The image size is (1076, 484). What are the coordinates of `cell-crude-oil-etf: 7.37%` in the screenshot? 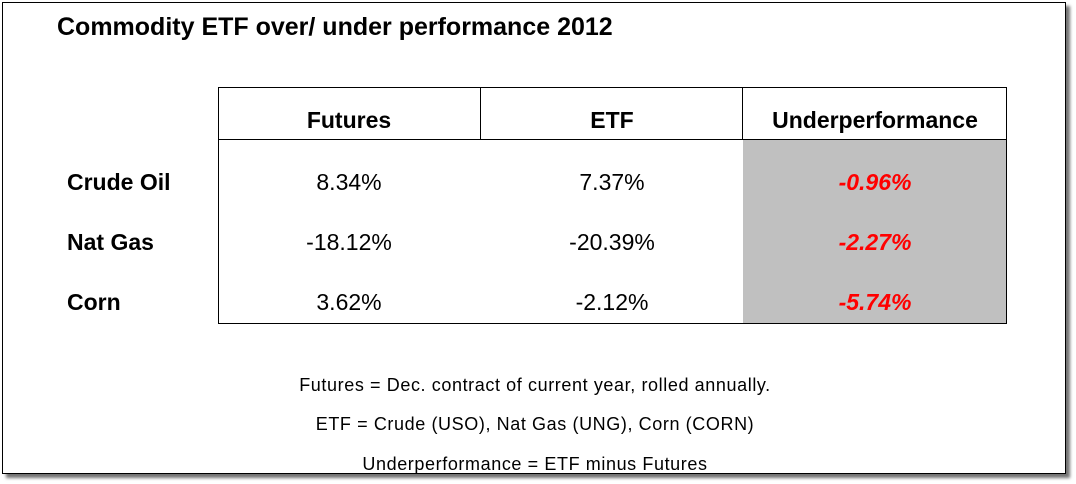 It's located at (612, 182).